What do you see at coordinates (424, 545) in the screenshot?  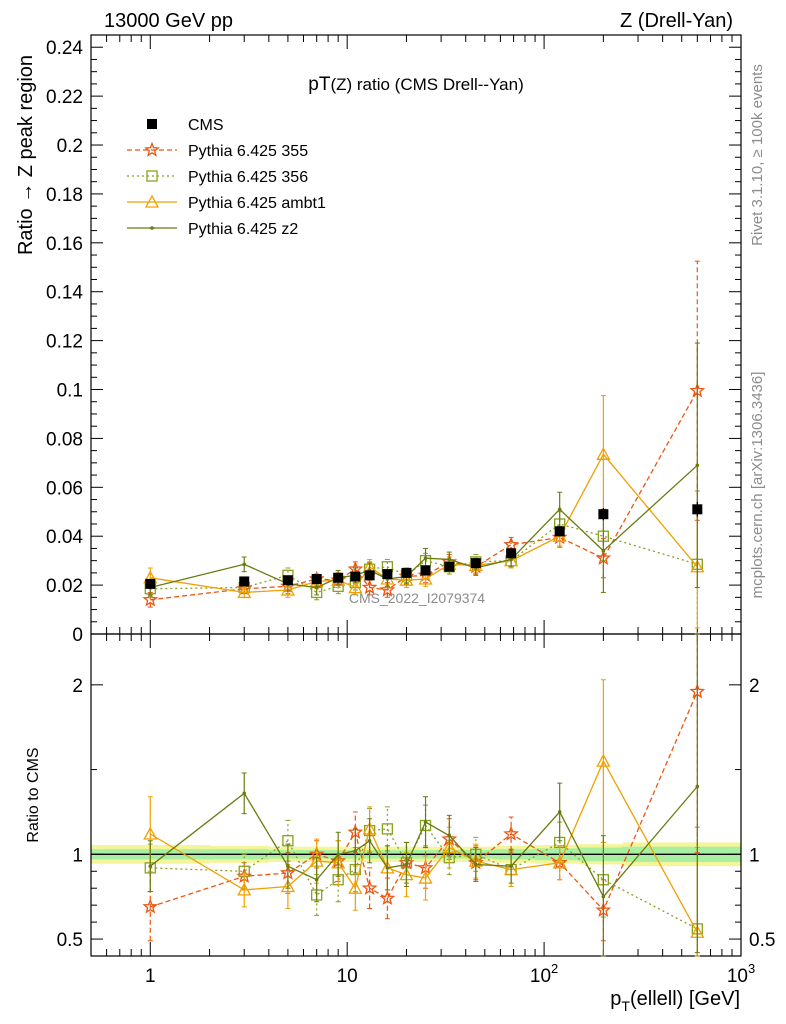 I see `main-series` at bounding box center [424, 545].